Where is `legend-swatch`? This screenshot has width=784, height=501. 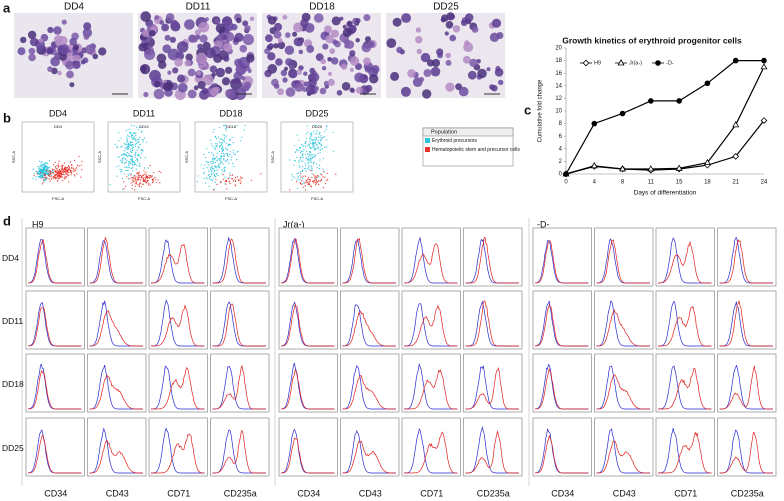
legend-swatch is located at coordinates (427, 140).